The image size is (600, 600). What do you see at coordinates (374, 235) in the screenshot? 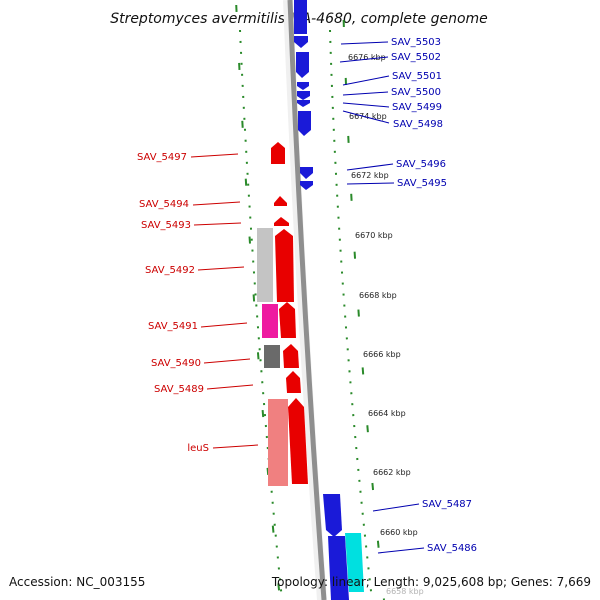
I see `tick-label: 6670 kbp` at bounding box center [374, 235].